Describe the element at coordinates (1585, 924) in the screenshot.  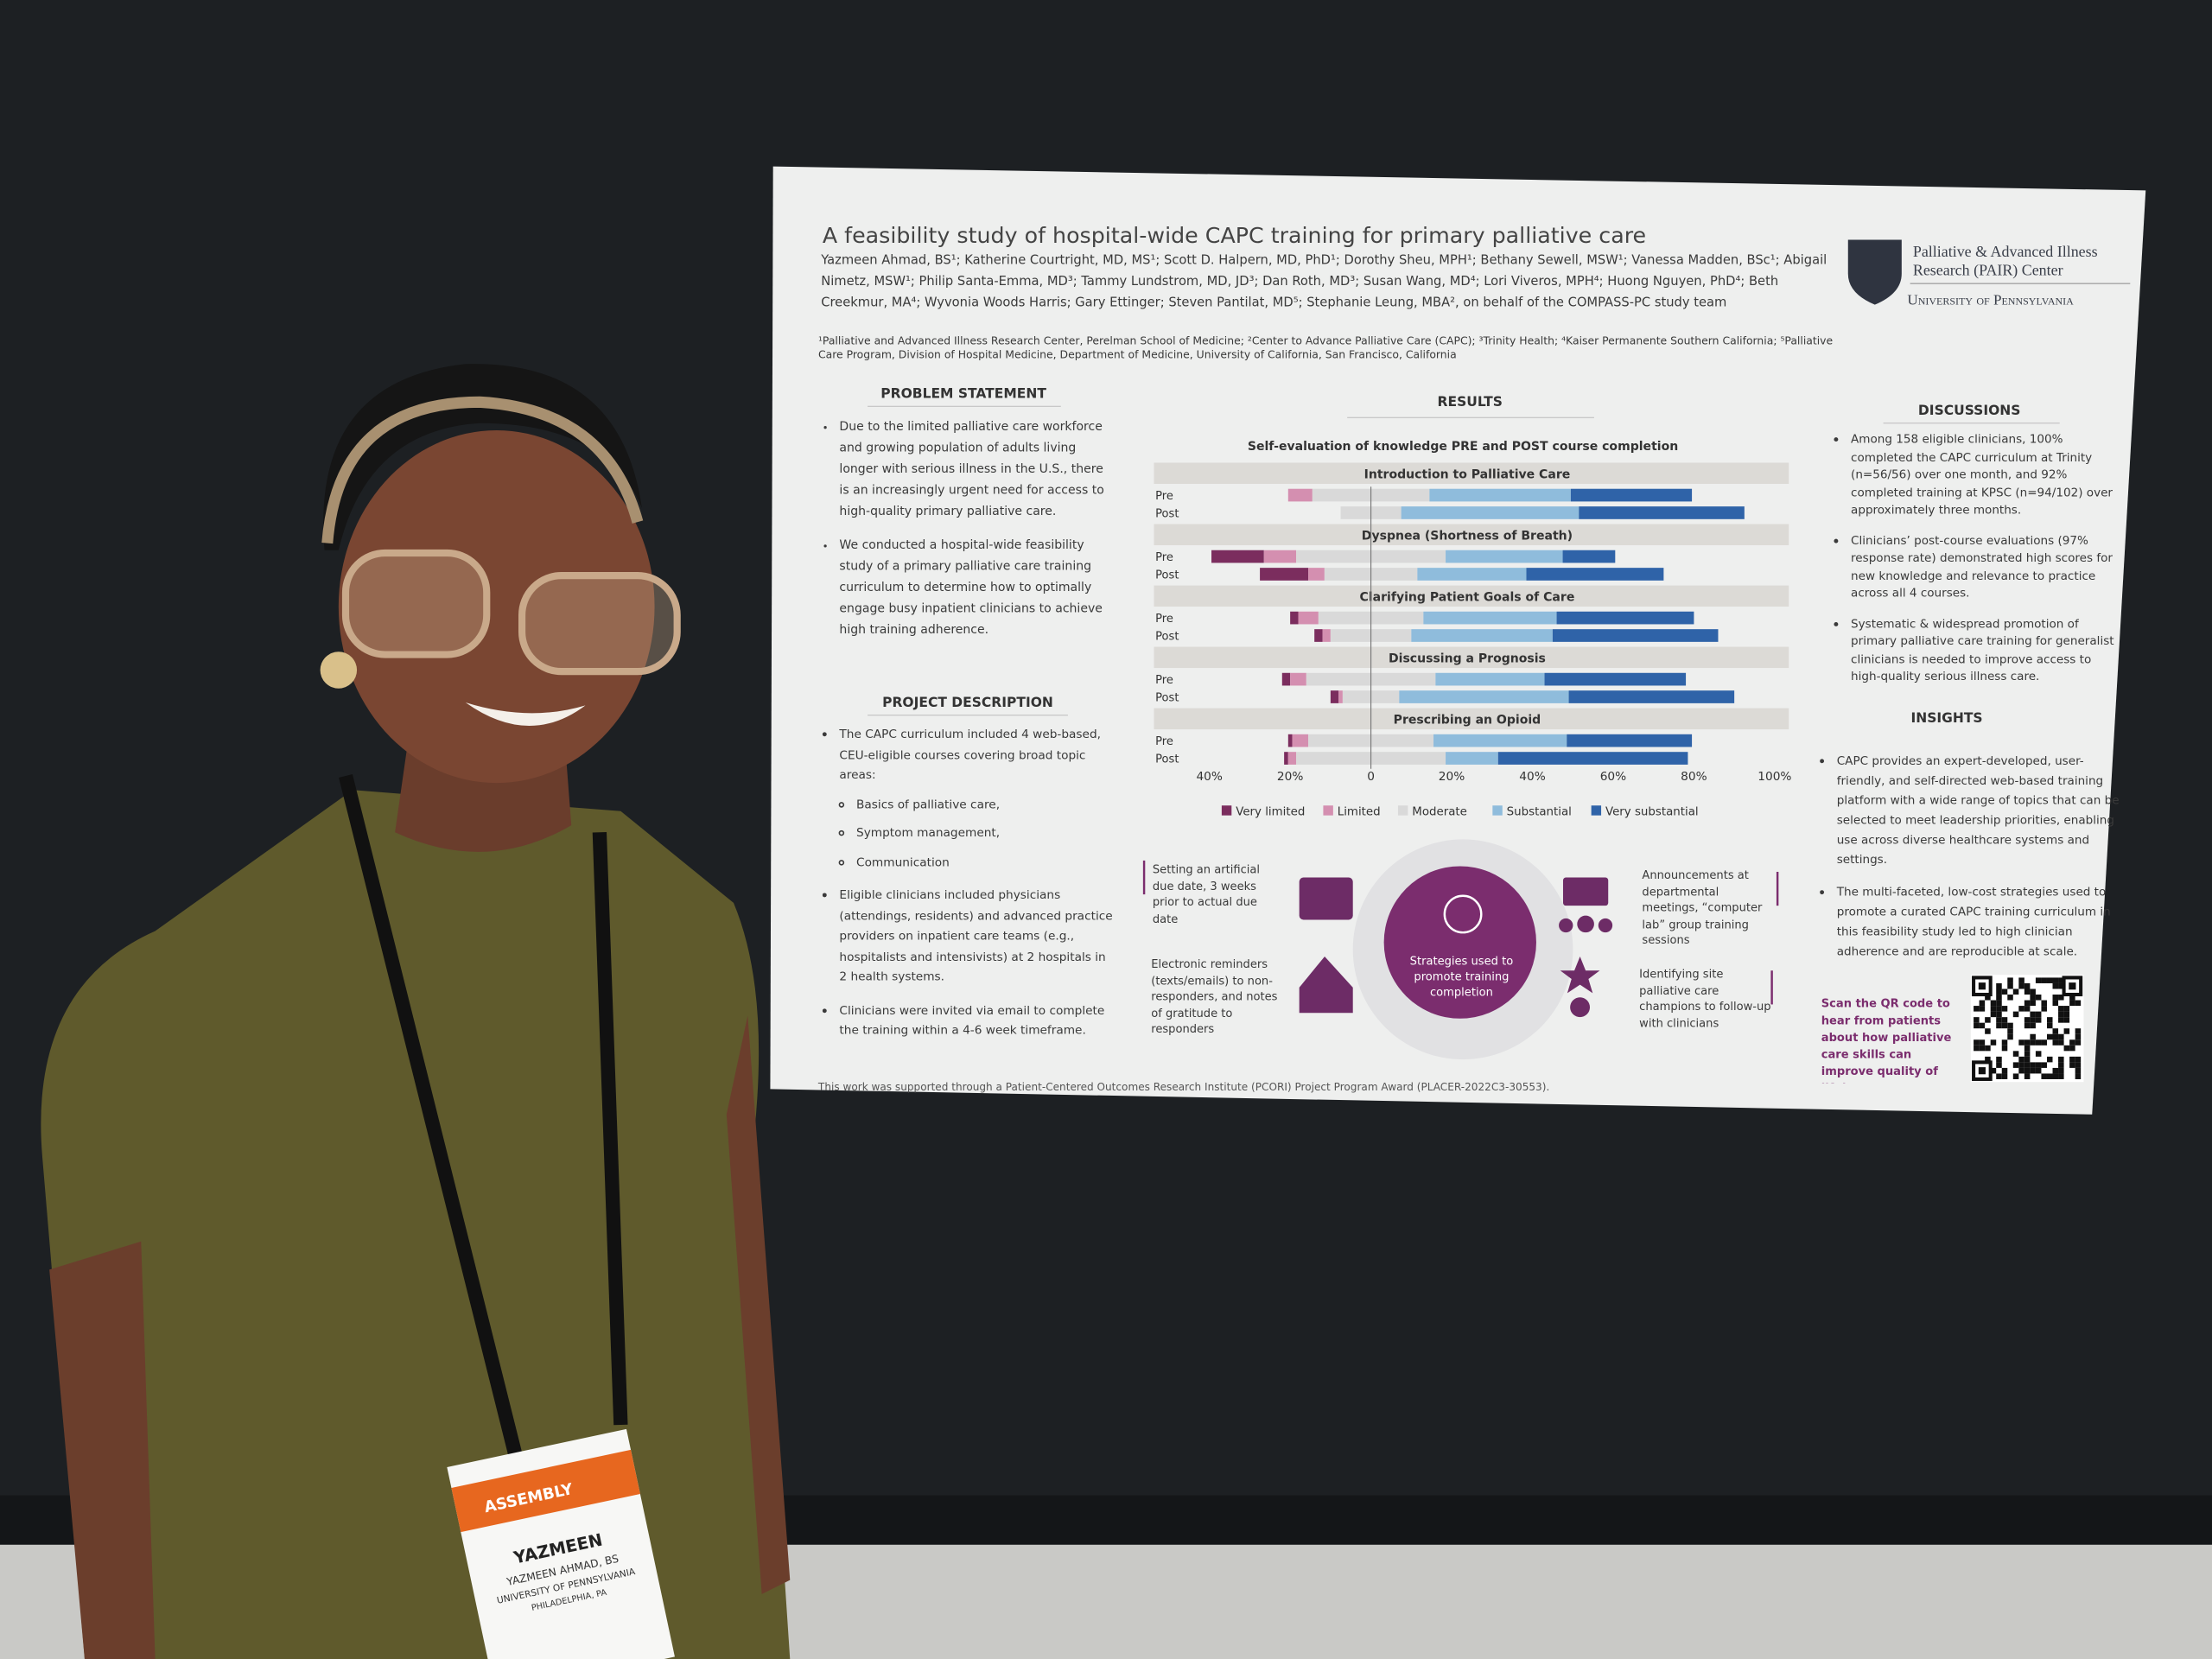
I see `people-icon` at that location.